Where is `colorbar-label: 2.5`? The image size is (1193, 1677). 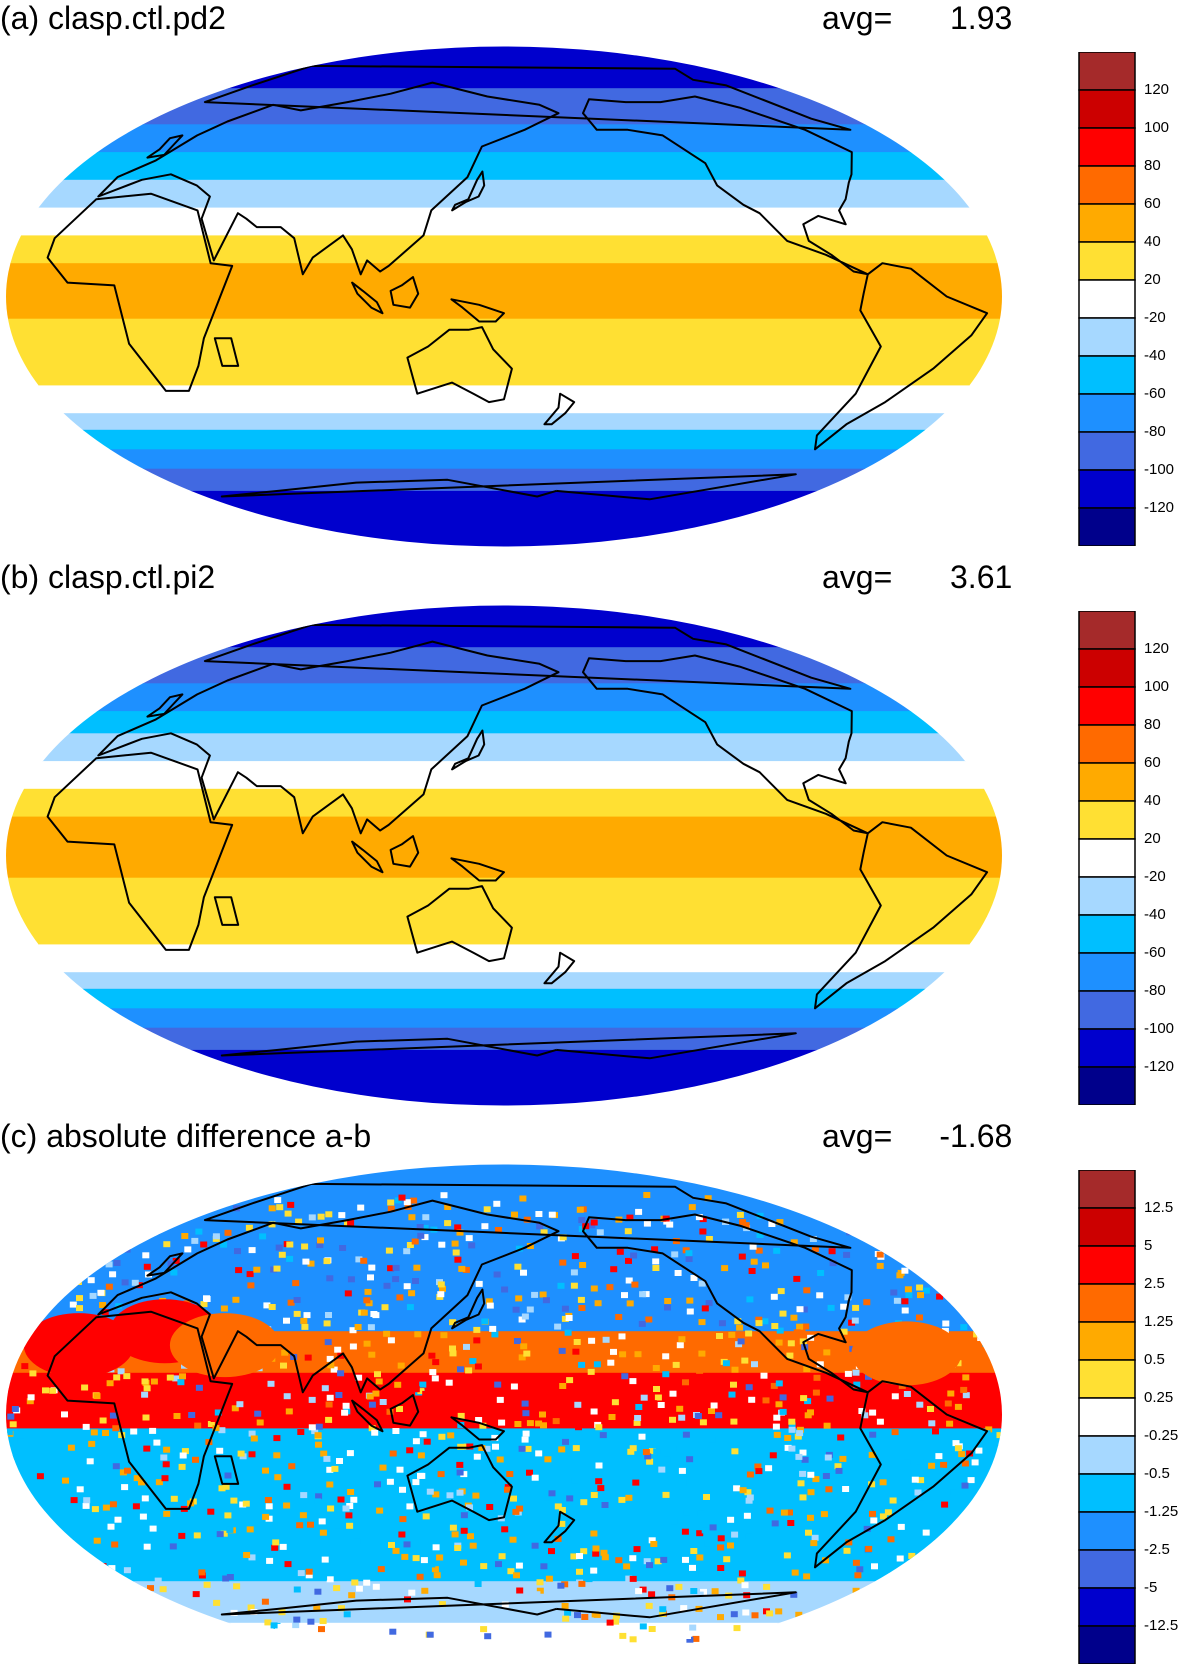
colorbar-label: 2.5 is located at coordinates (1154, 1283).